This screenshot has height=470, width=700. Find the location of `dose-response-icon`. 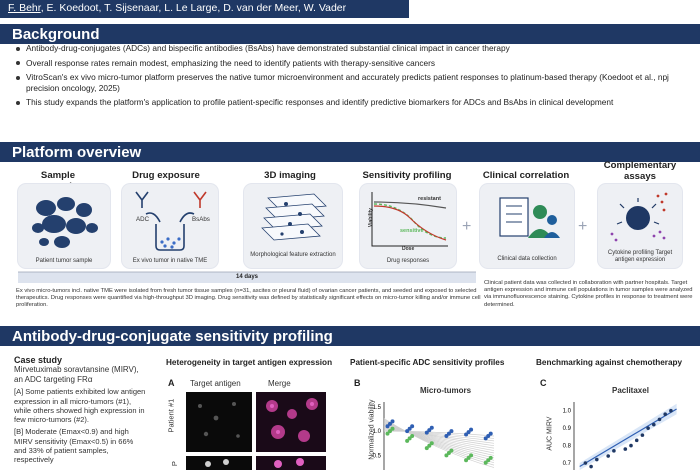

dose-response-icon is located at coordinates (409, 219).